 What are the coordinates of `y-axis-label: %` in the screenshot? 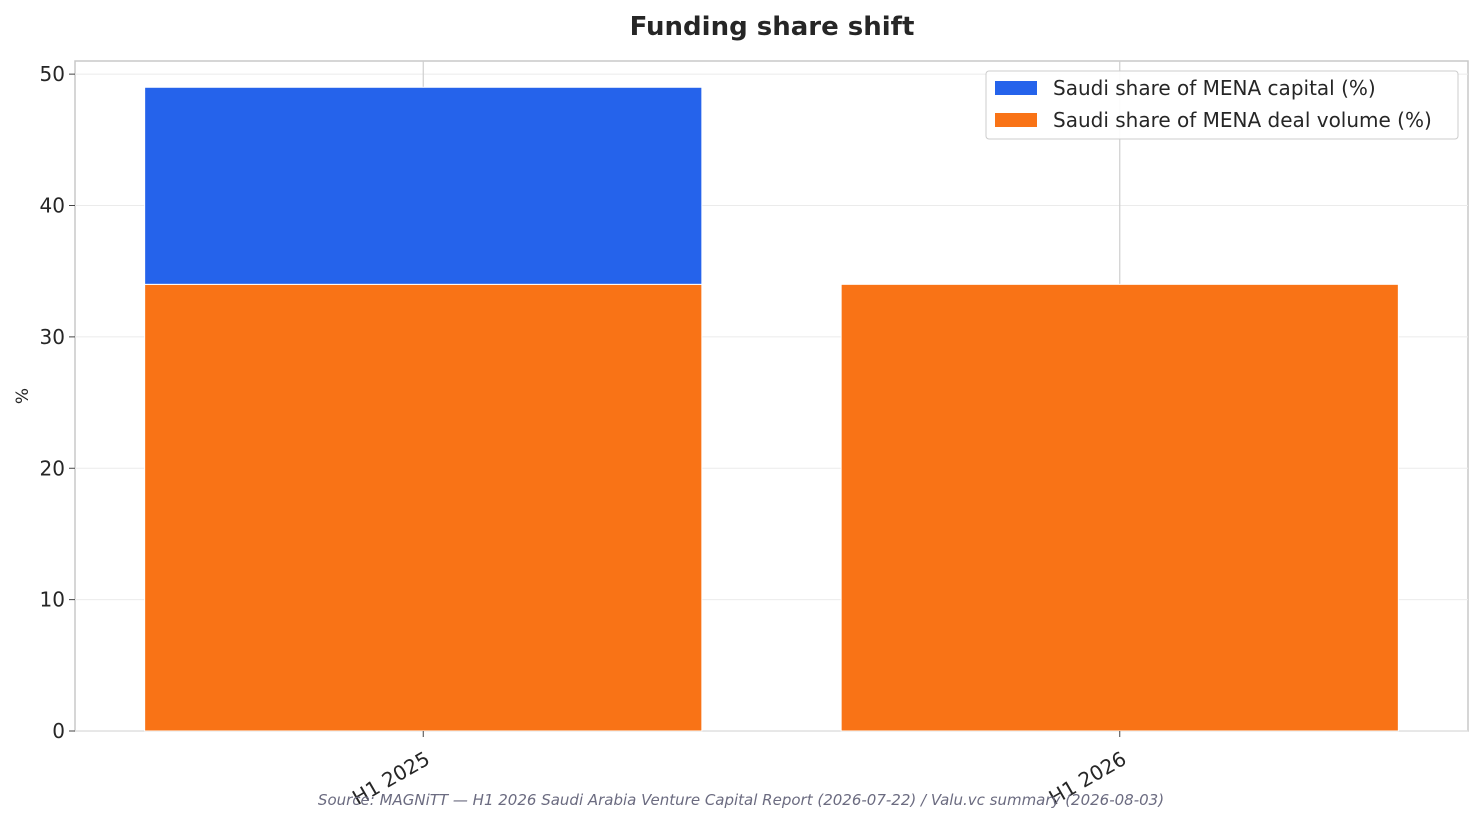 It's located at (23, 396).